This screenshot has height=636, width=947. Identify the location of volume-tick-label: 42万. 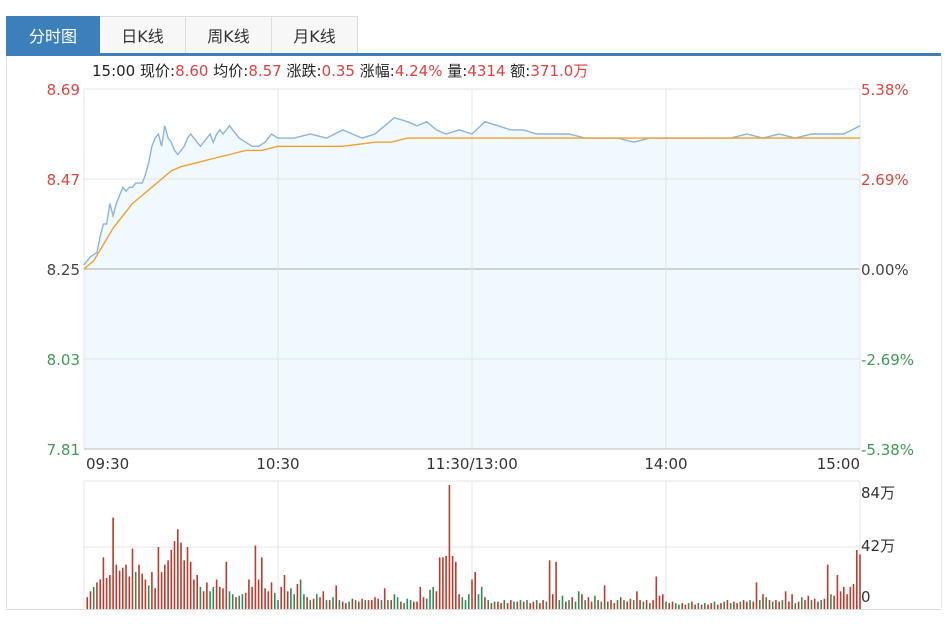
(878, 546).